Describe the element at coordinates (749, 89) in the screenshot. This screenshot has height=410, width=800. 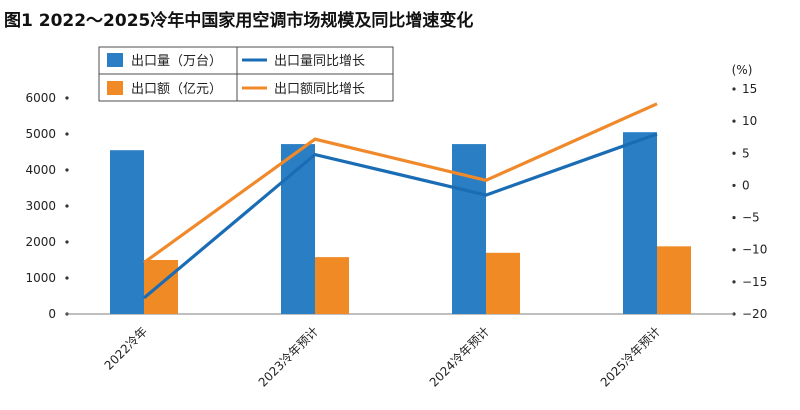
I see `right-tick-label: 15` at that location.